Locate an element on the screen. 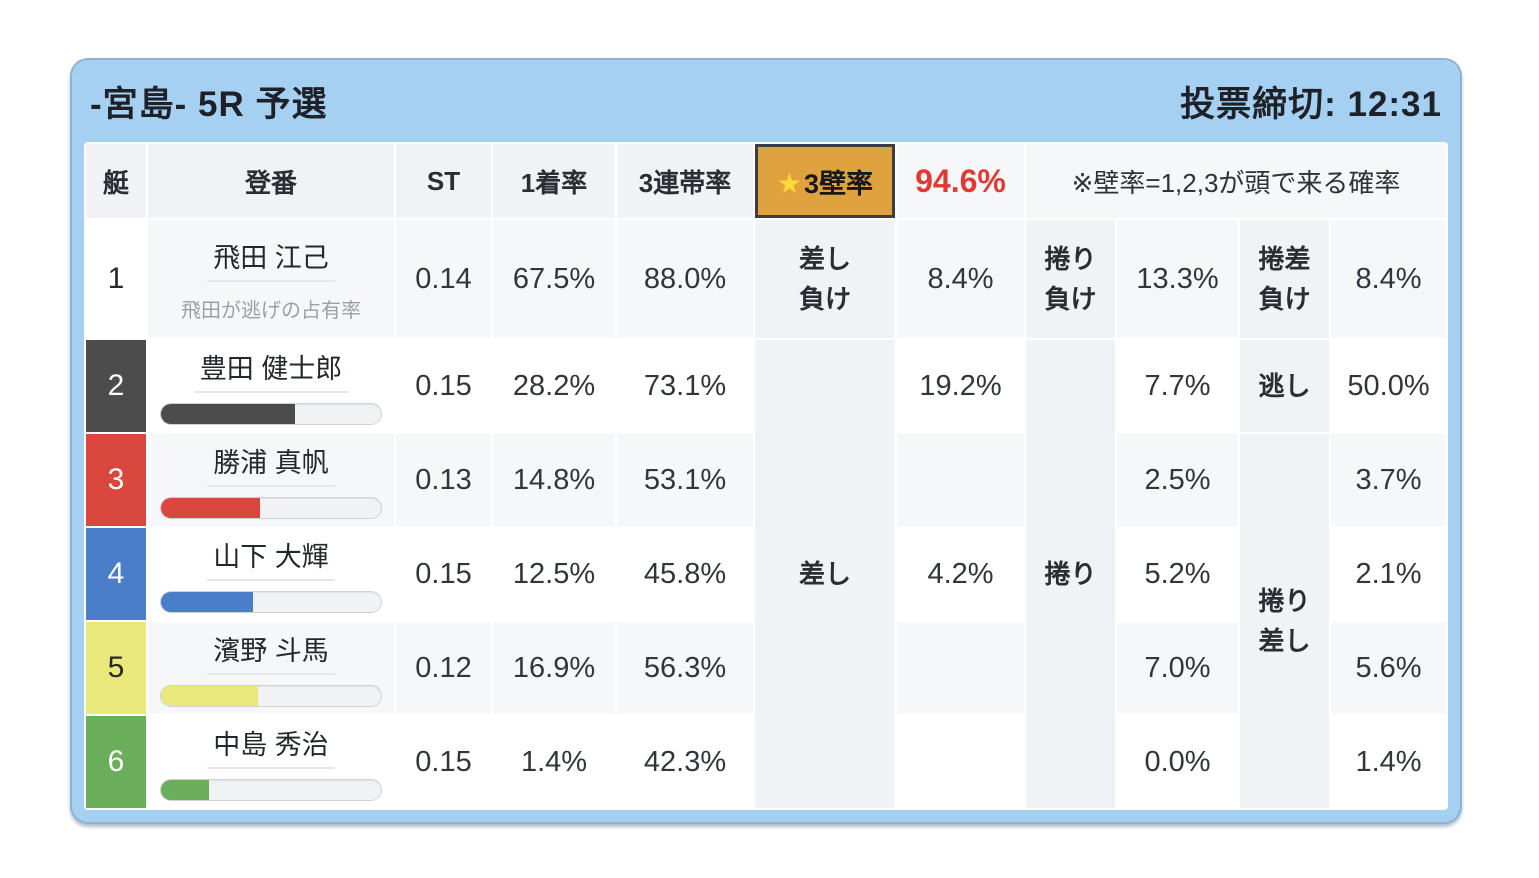  label-makuri-group: 捲り is located at coordinates (1070, 574).